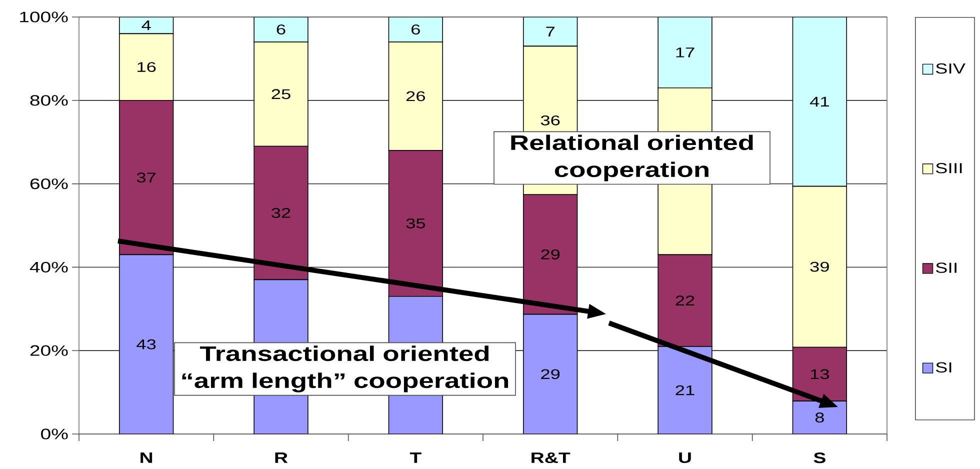 The width and height of the screenshot is (980, 469). I want to click on legend-label: SIII, so click(949, 168).